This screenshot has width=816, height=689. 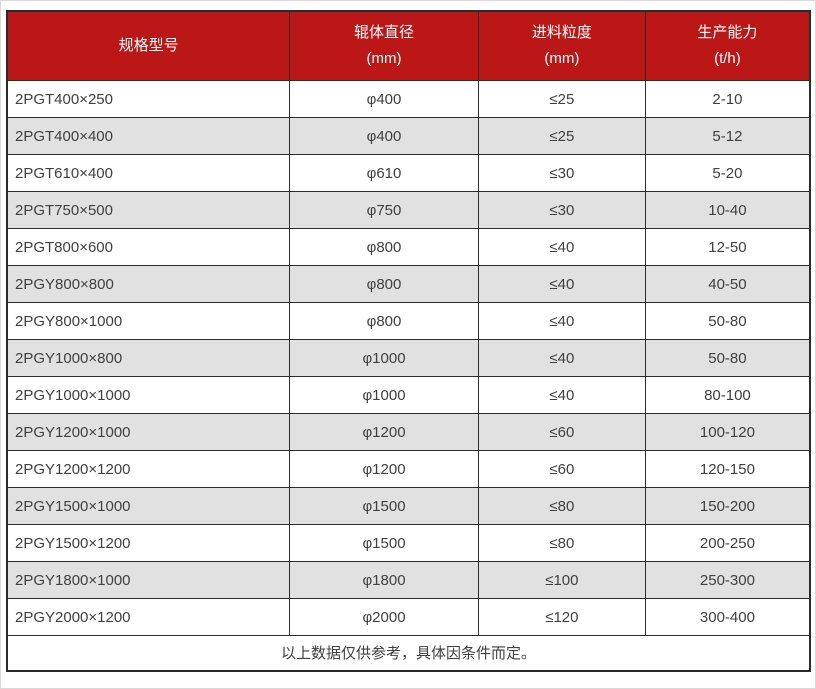 I want to click on table-row: 2PGT400×400 φ400 ≤25 5-12, so click(x=408, y=136).